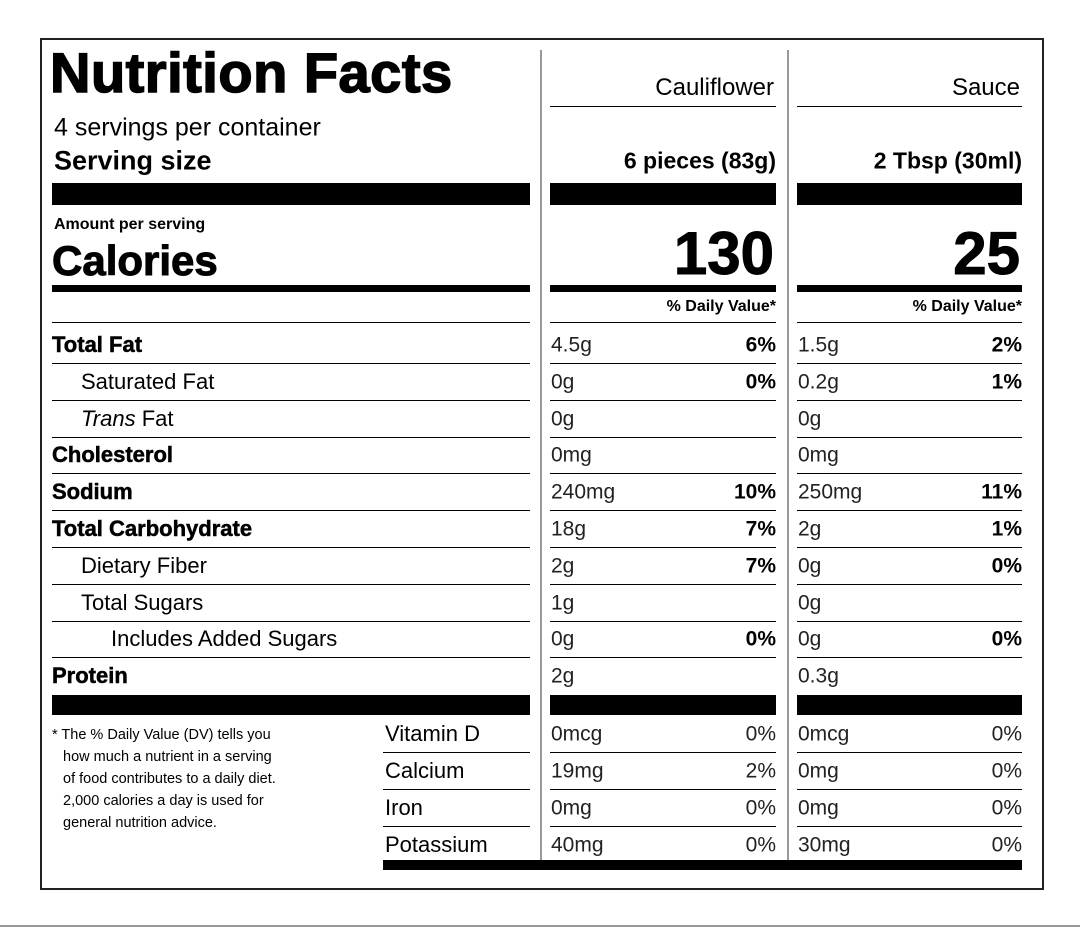 The image size is (1080, 929). What do you see at coordinates (436, 844) in the screenshot?
I see `vitamin-label: Potassium` at bounding box center [436, 844].